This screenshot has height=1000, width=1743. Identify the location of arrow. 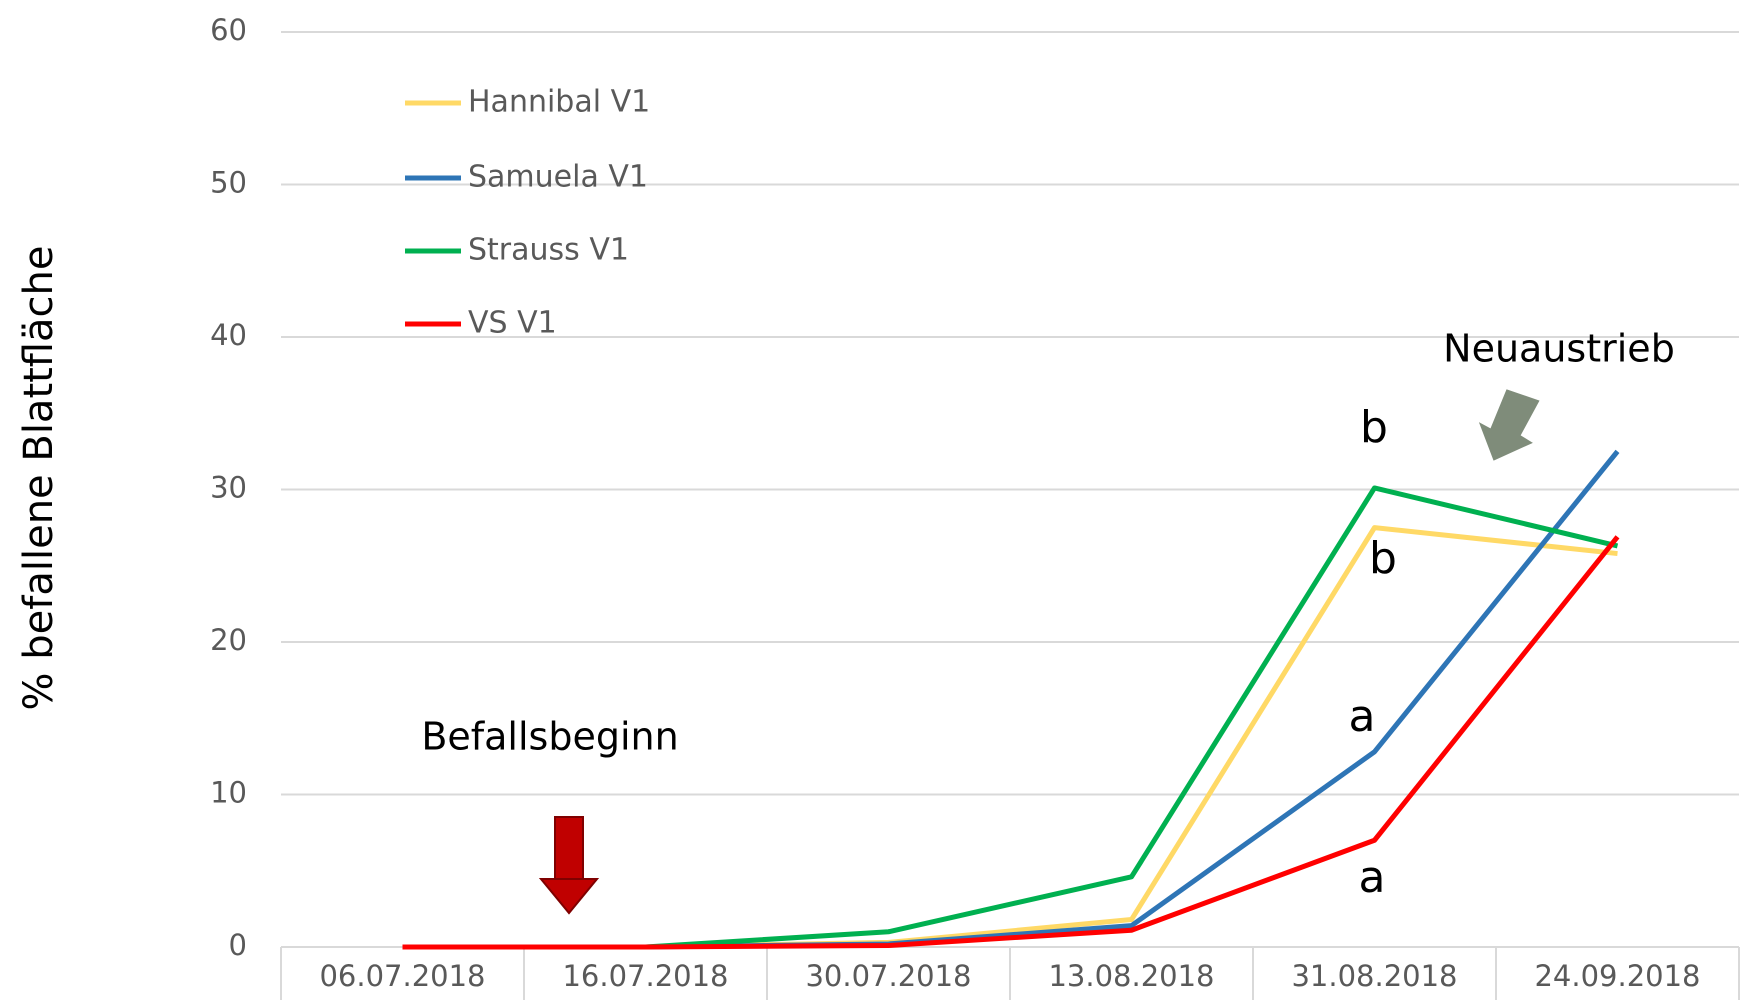
(1509, 425).